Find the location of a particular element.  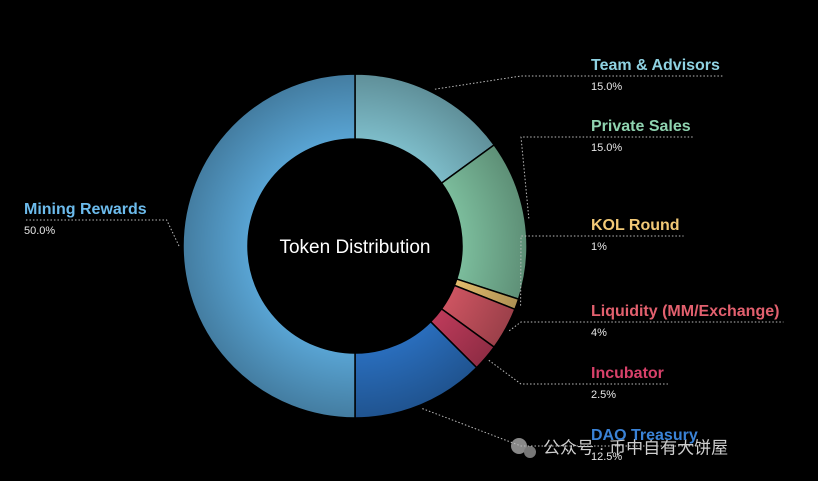

value-label: 4% is located at coordinates (599, 333).